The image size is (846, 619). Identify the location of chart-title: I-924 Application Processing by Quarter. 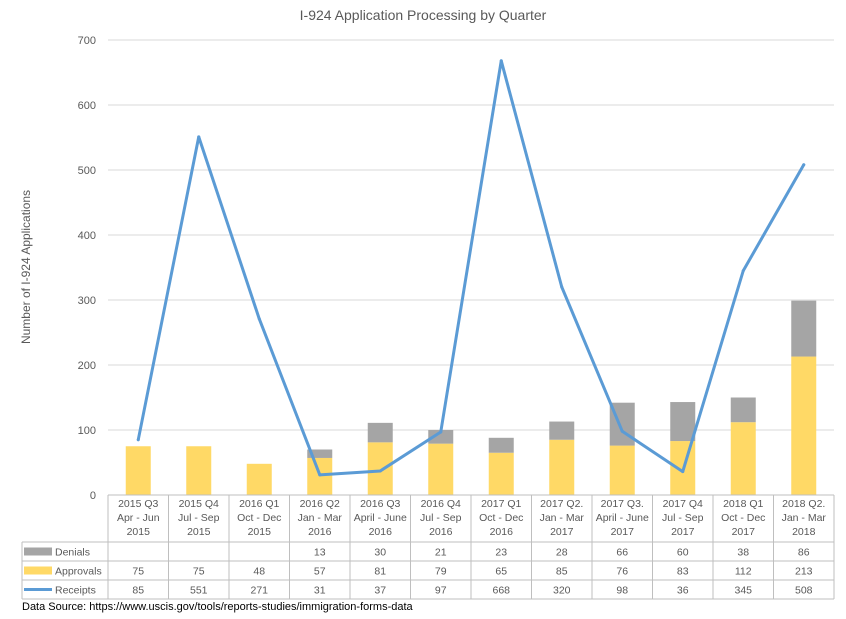
(423, 15).